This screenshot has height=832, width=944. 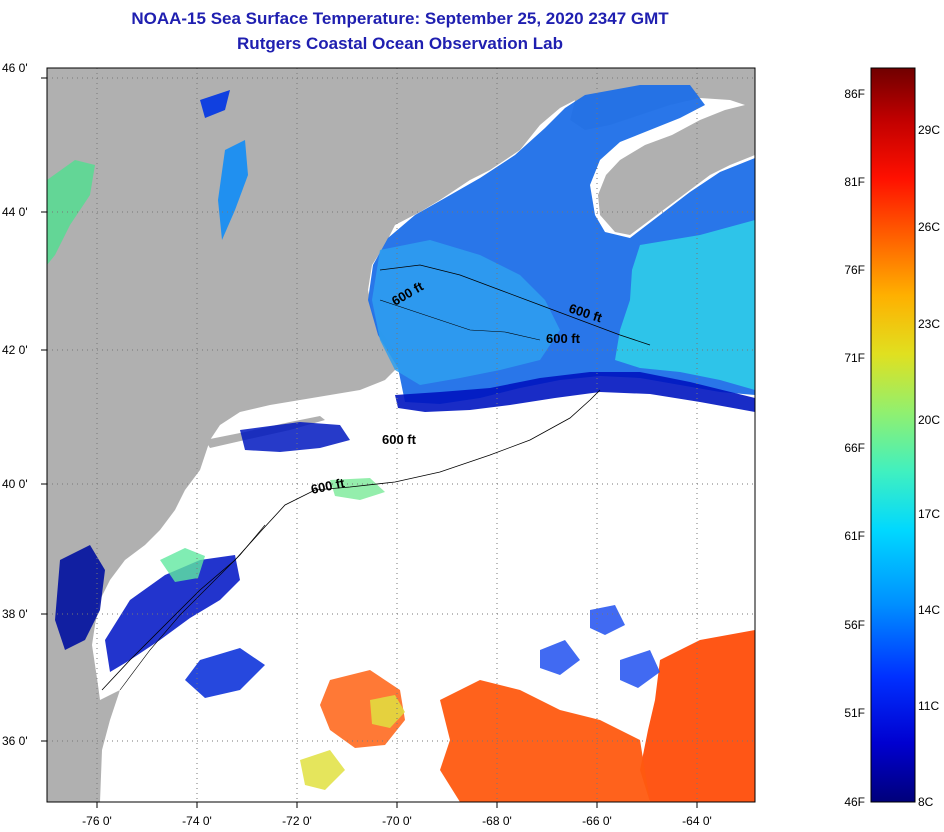 I want to click on cb-f-label-51: 51F, so click(x=854, y=713).